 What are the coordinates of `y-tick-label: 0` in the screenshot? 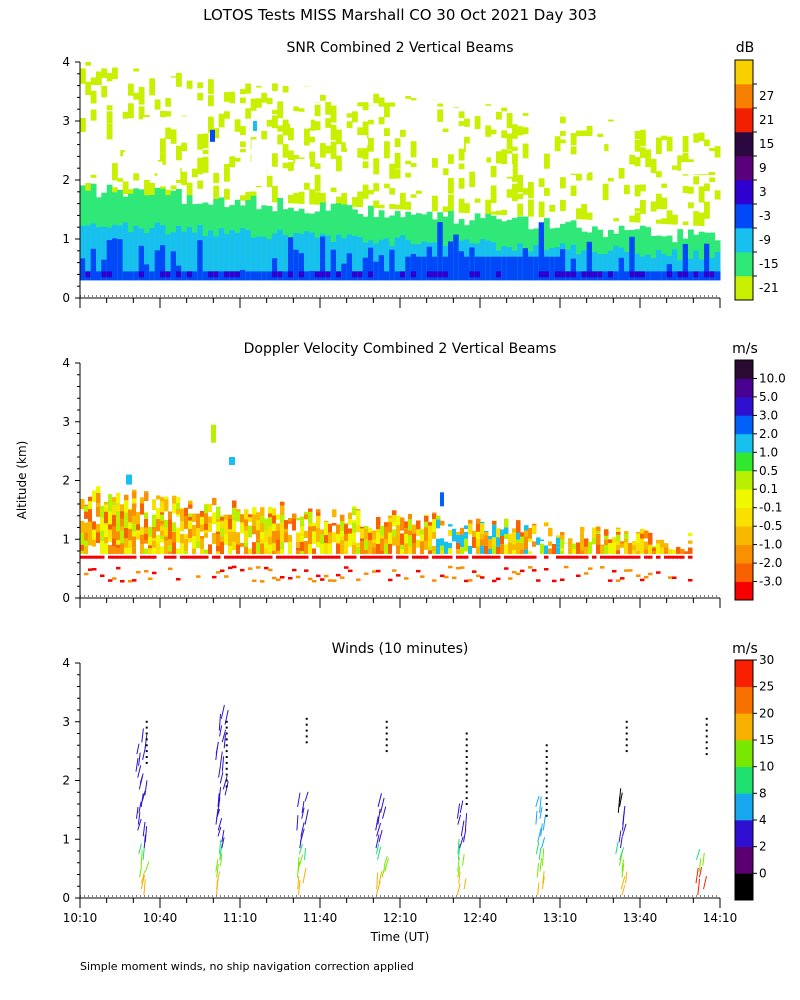 It's located at (66, 898).